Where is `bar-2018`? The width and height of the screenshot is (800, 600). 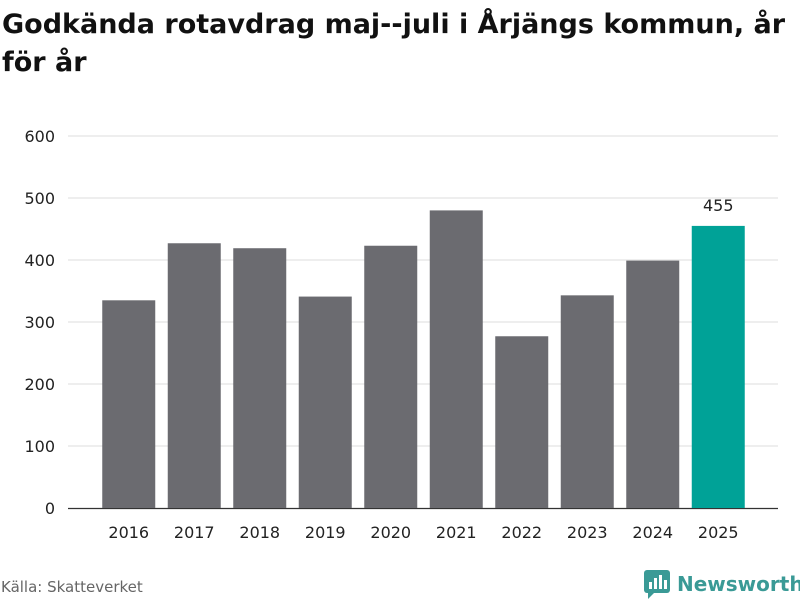
bar-2018 is located at coordinates (260, 378).